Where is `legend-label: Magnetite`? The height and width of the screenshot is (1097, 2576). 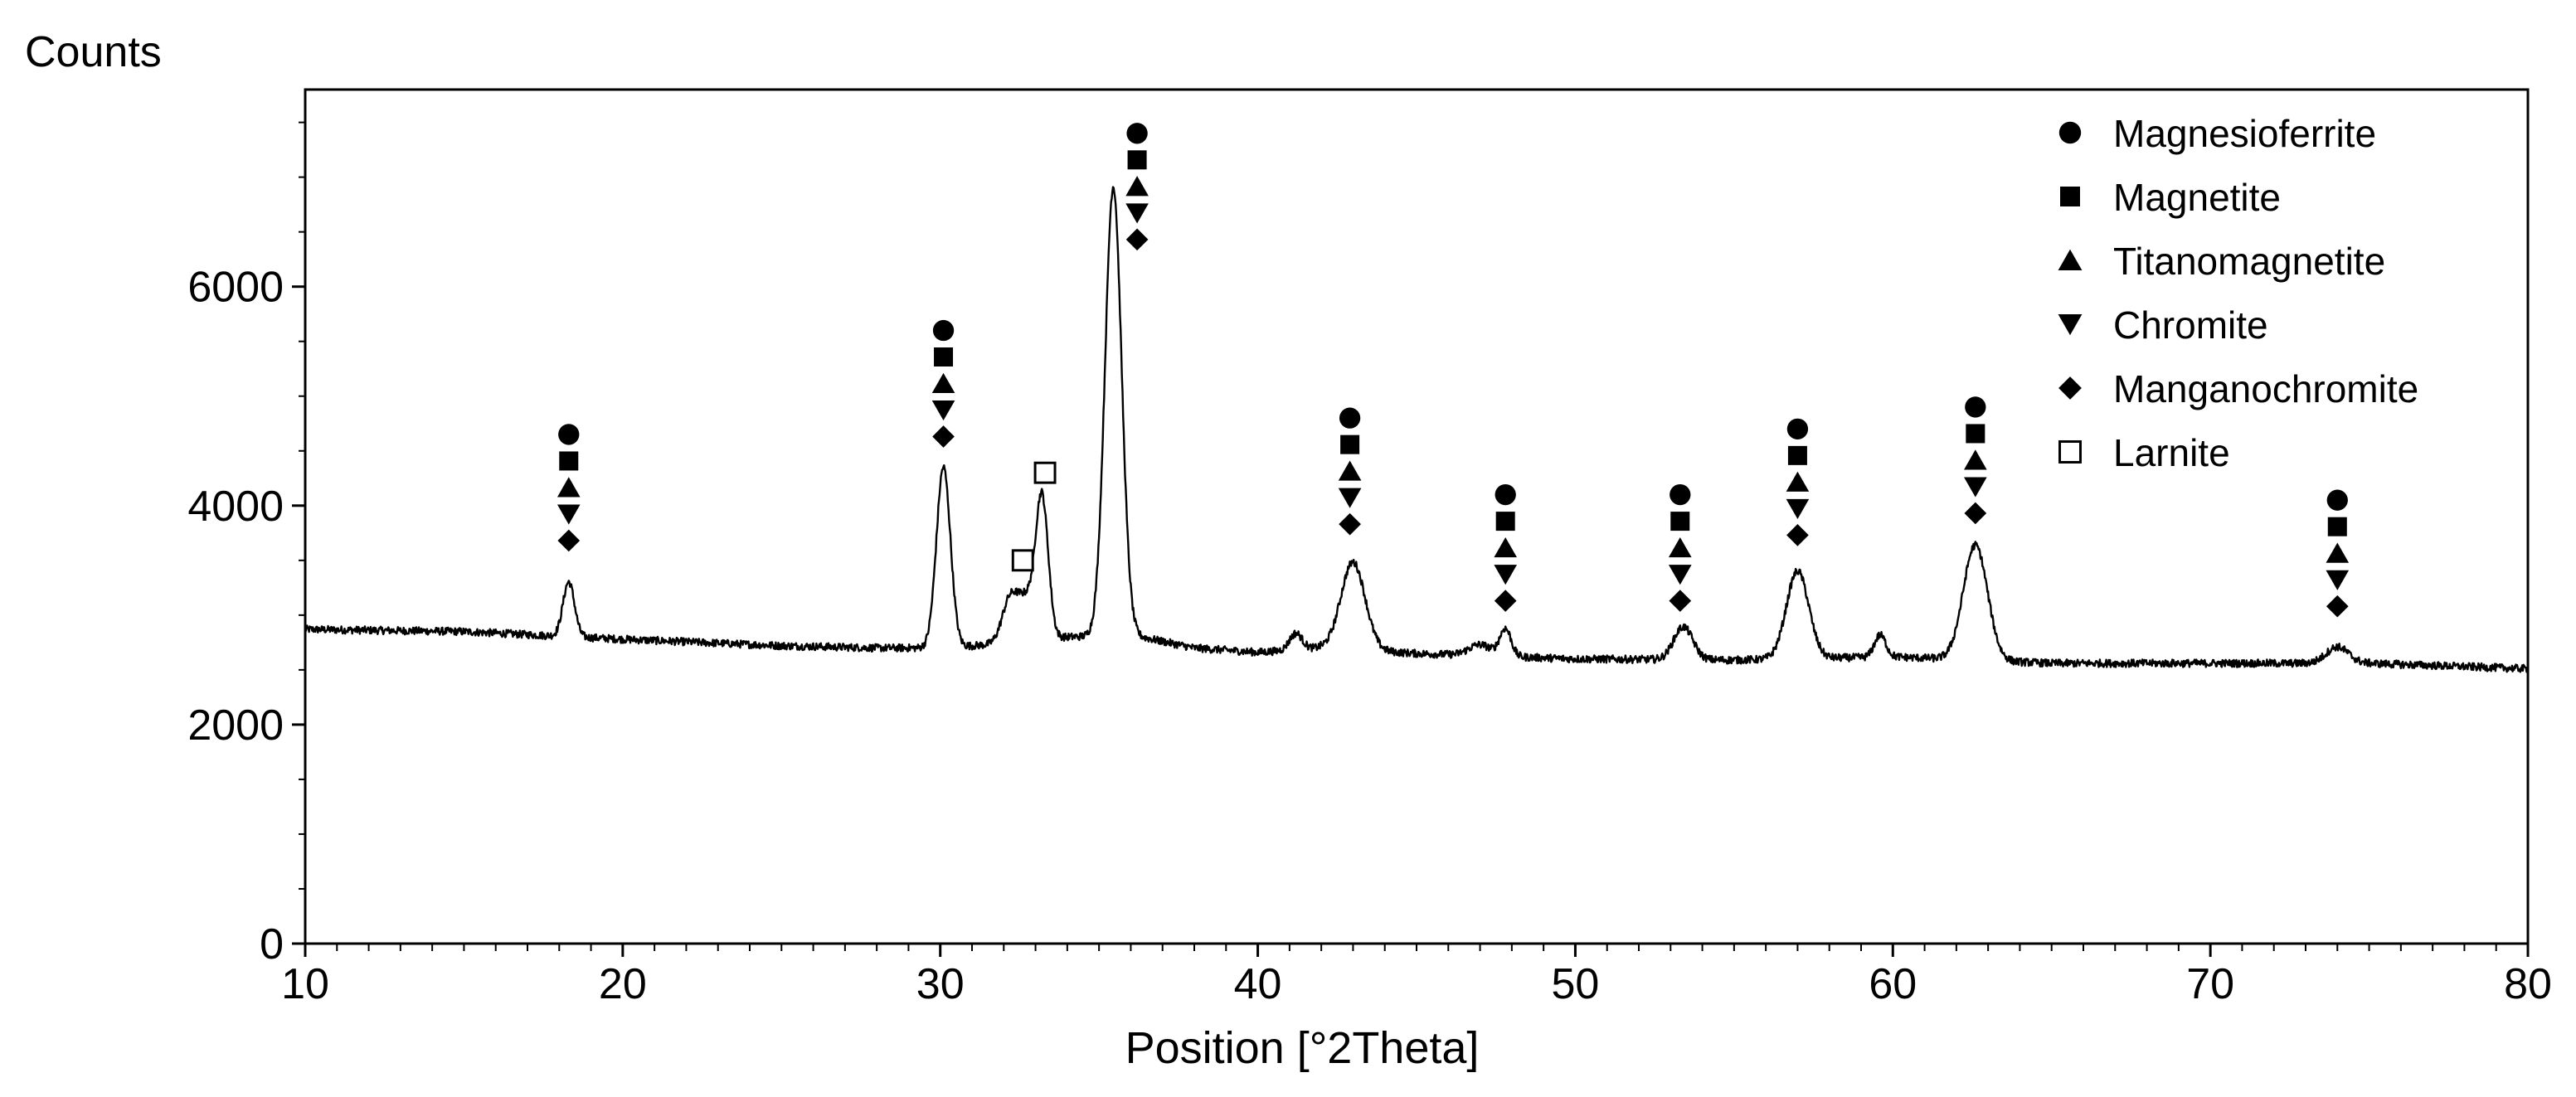
legend-label: Magnetite is located at coordinates (2197, 197).